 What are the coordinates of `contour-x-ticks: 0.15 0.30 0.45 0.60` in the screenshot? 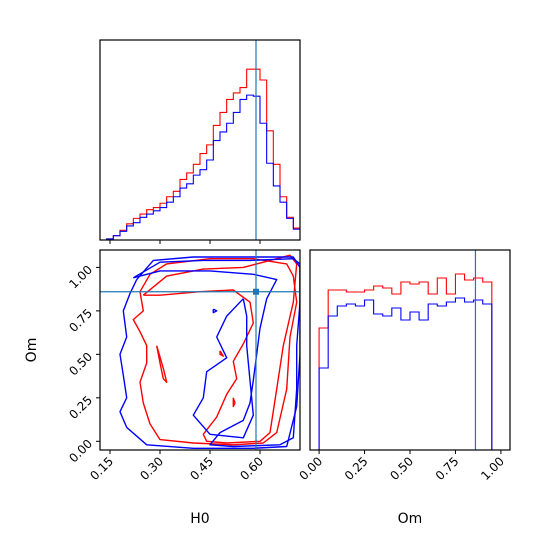 It's located at (176, 466).